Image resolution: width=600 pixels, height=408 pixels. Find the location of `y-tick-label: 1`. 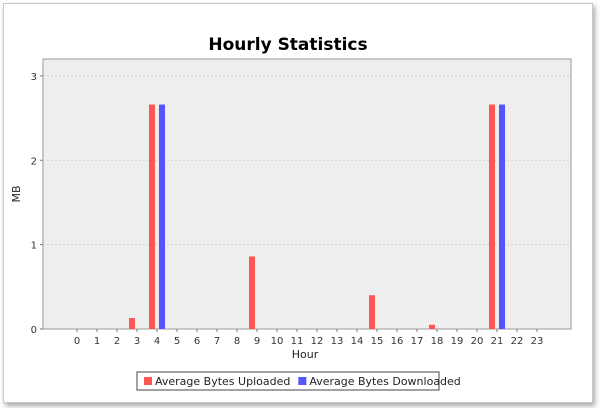

y-tick-label: 1 is located at coordinates (34, 246).